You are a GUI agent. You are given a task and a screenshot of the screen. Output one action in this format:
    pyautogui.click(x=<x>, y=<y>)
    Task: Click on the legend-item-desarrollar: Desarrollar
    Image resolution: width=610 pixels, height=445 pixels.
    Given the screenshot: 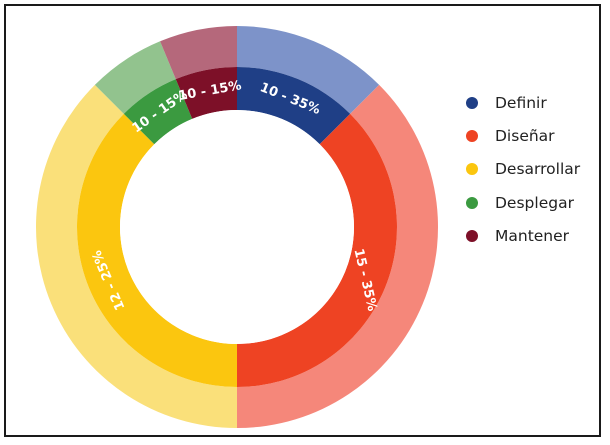 What is the action you would take?
    pyautogui.click(x=523, y=169)
    